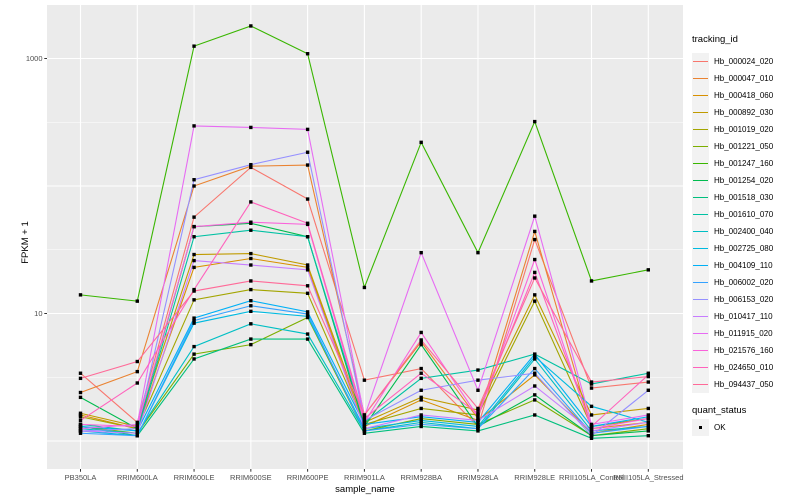 The height and width of the screenshot is (500, 800). Describe the element at coordinates (743, 316) in the screenshot. I see `legend-item-label: Hb_010417_110` at that location.